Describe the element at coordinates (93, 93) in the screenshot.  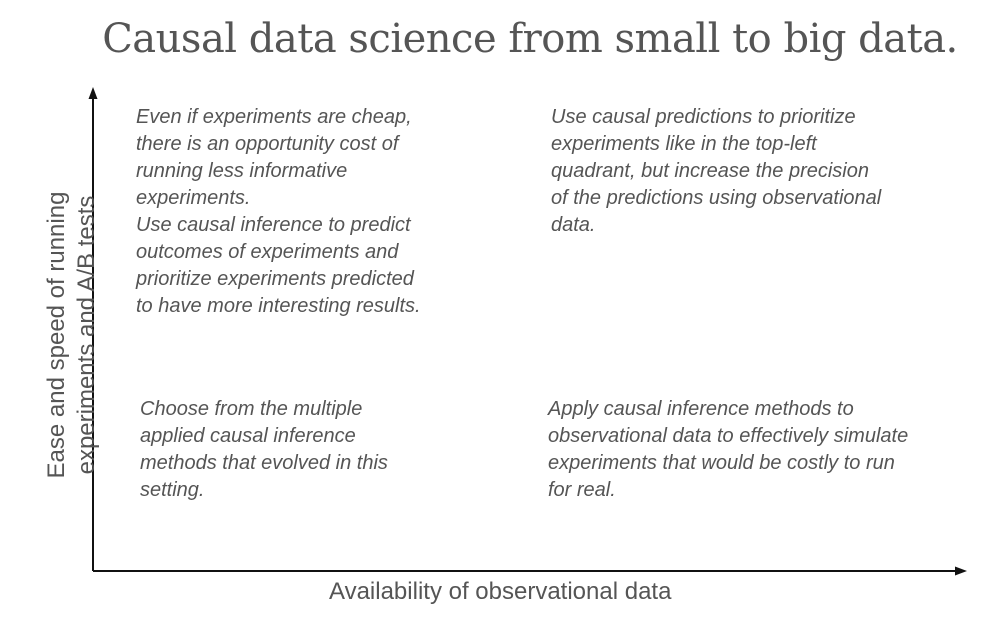
I see `y-axis-arrowhead` at that location.